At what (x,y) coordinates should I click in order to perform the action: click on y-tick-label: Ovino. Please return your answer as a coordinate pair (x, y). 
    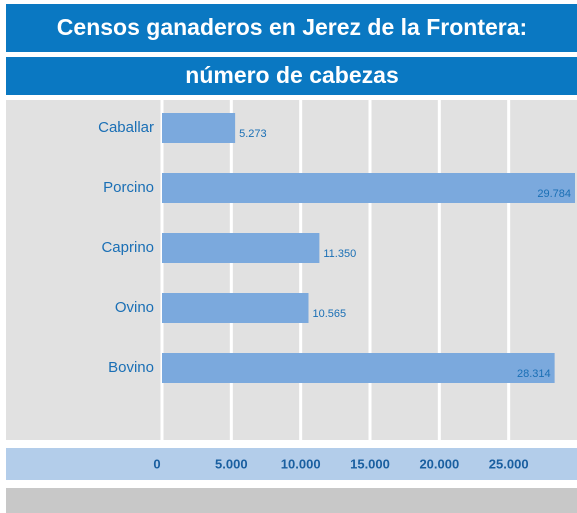
    Looking at the image, I should click on (134, 307).